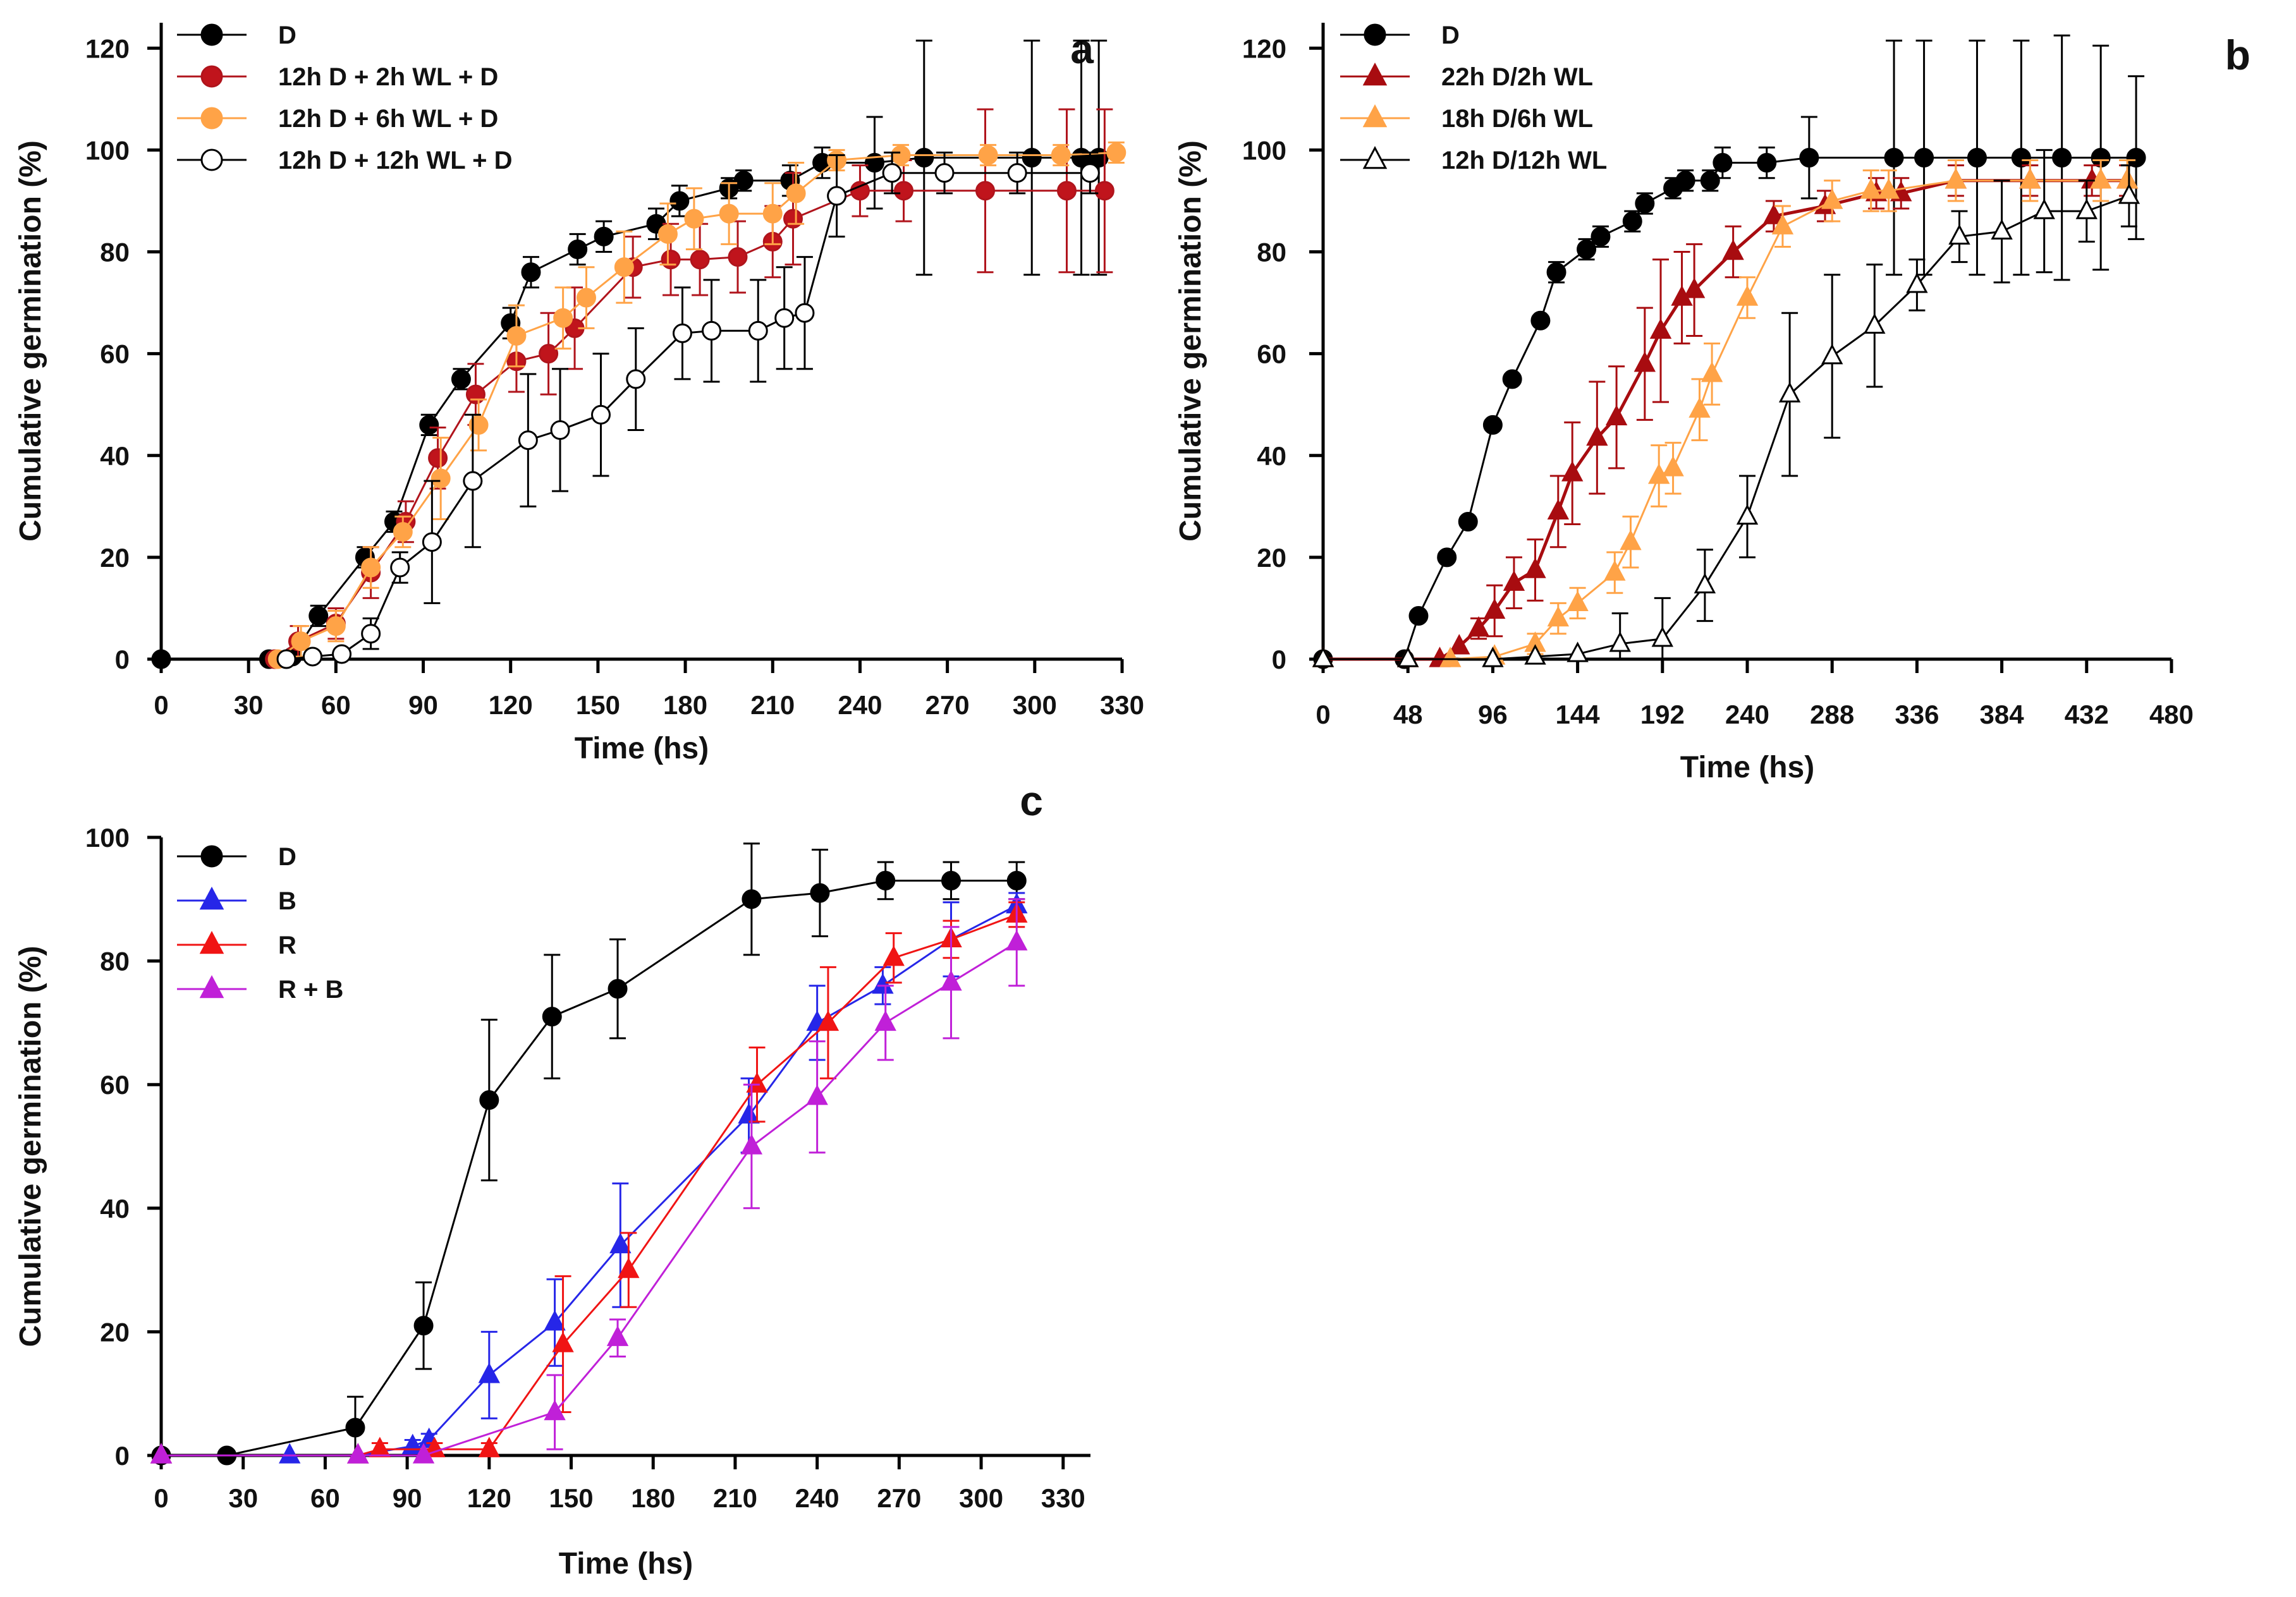  Describe the element at coordinates (1517, 77) in the screenshot. I see `legend-label: 22h D/2h WL` at that location.